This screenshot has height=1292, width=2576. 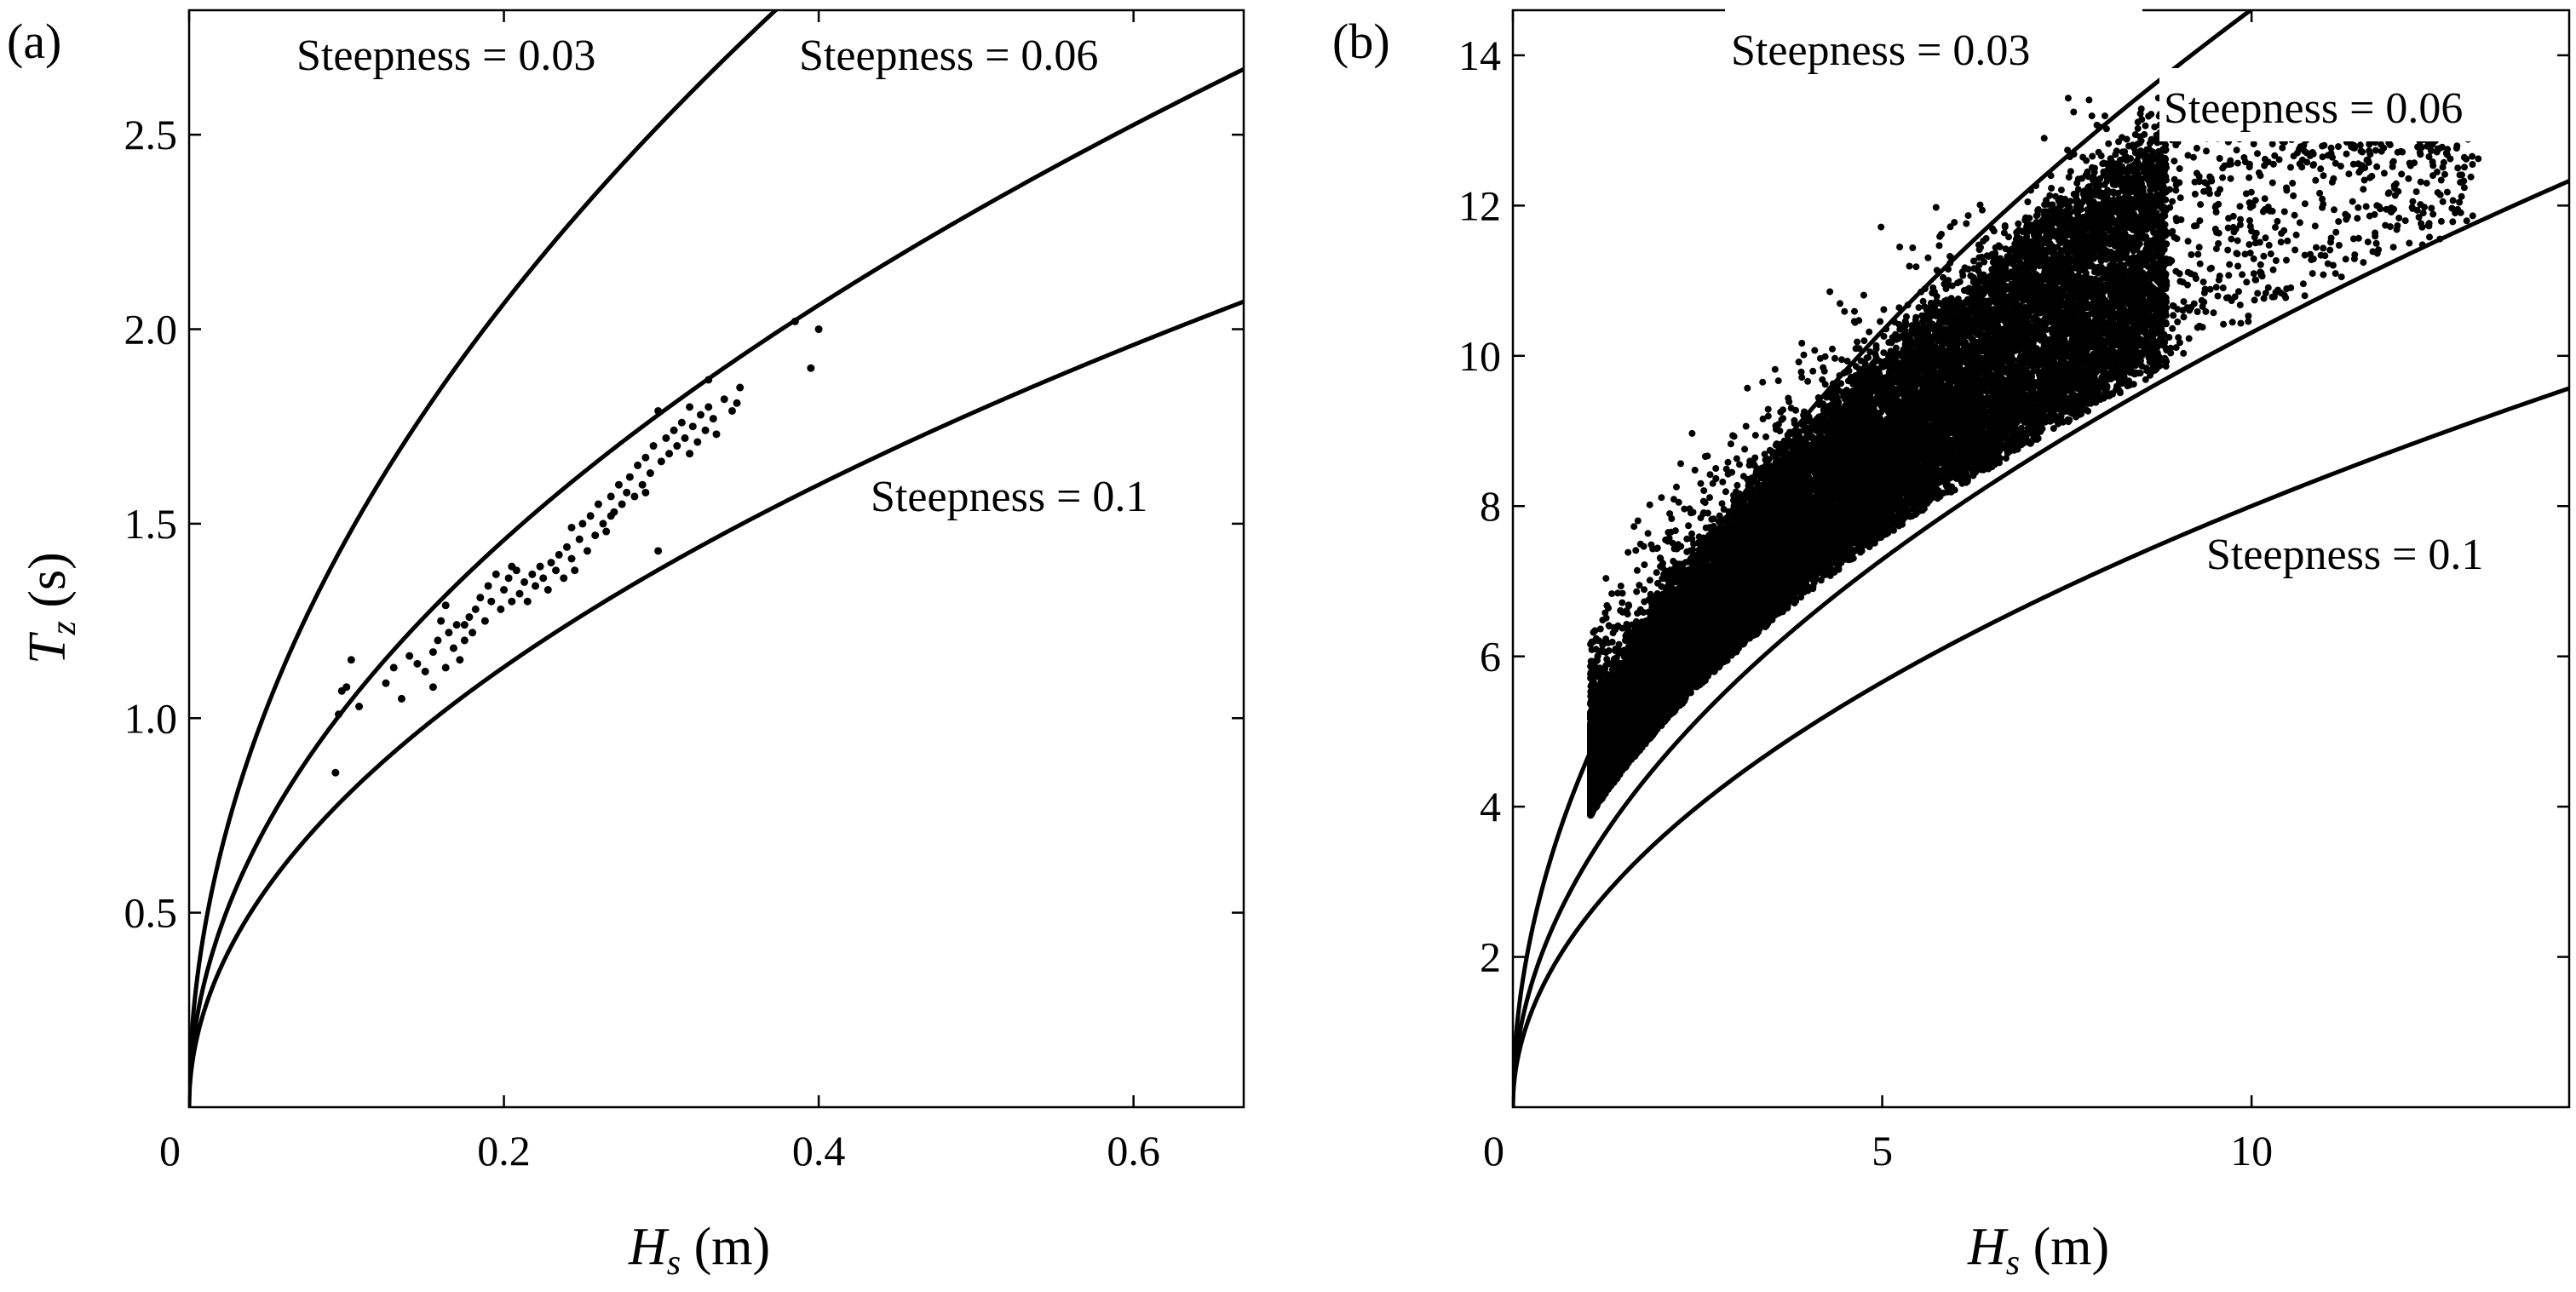 What do you see at coordinates (51, 608) in the screenshot?
I see `panel-a-y-axis-title: Tz (s)` at bounding box center [51, 608].